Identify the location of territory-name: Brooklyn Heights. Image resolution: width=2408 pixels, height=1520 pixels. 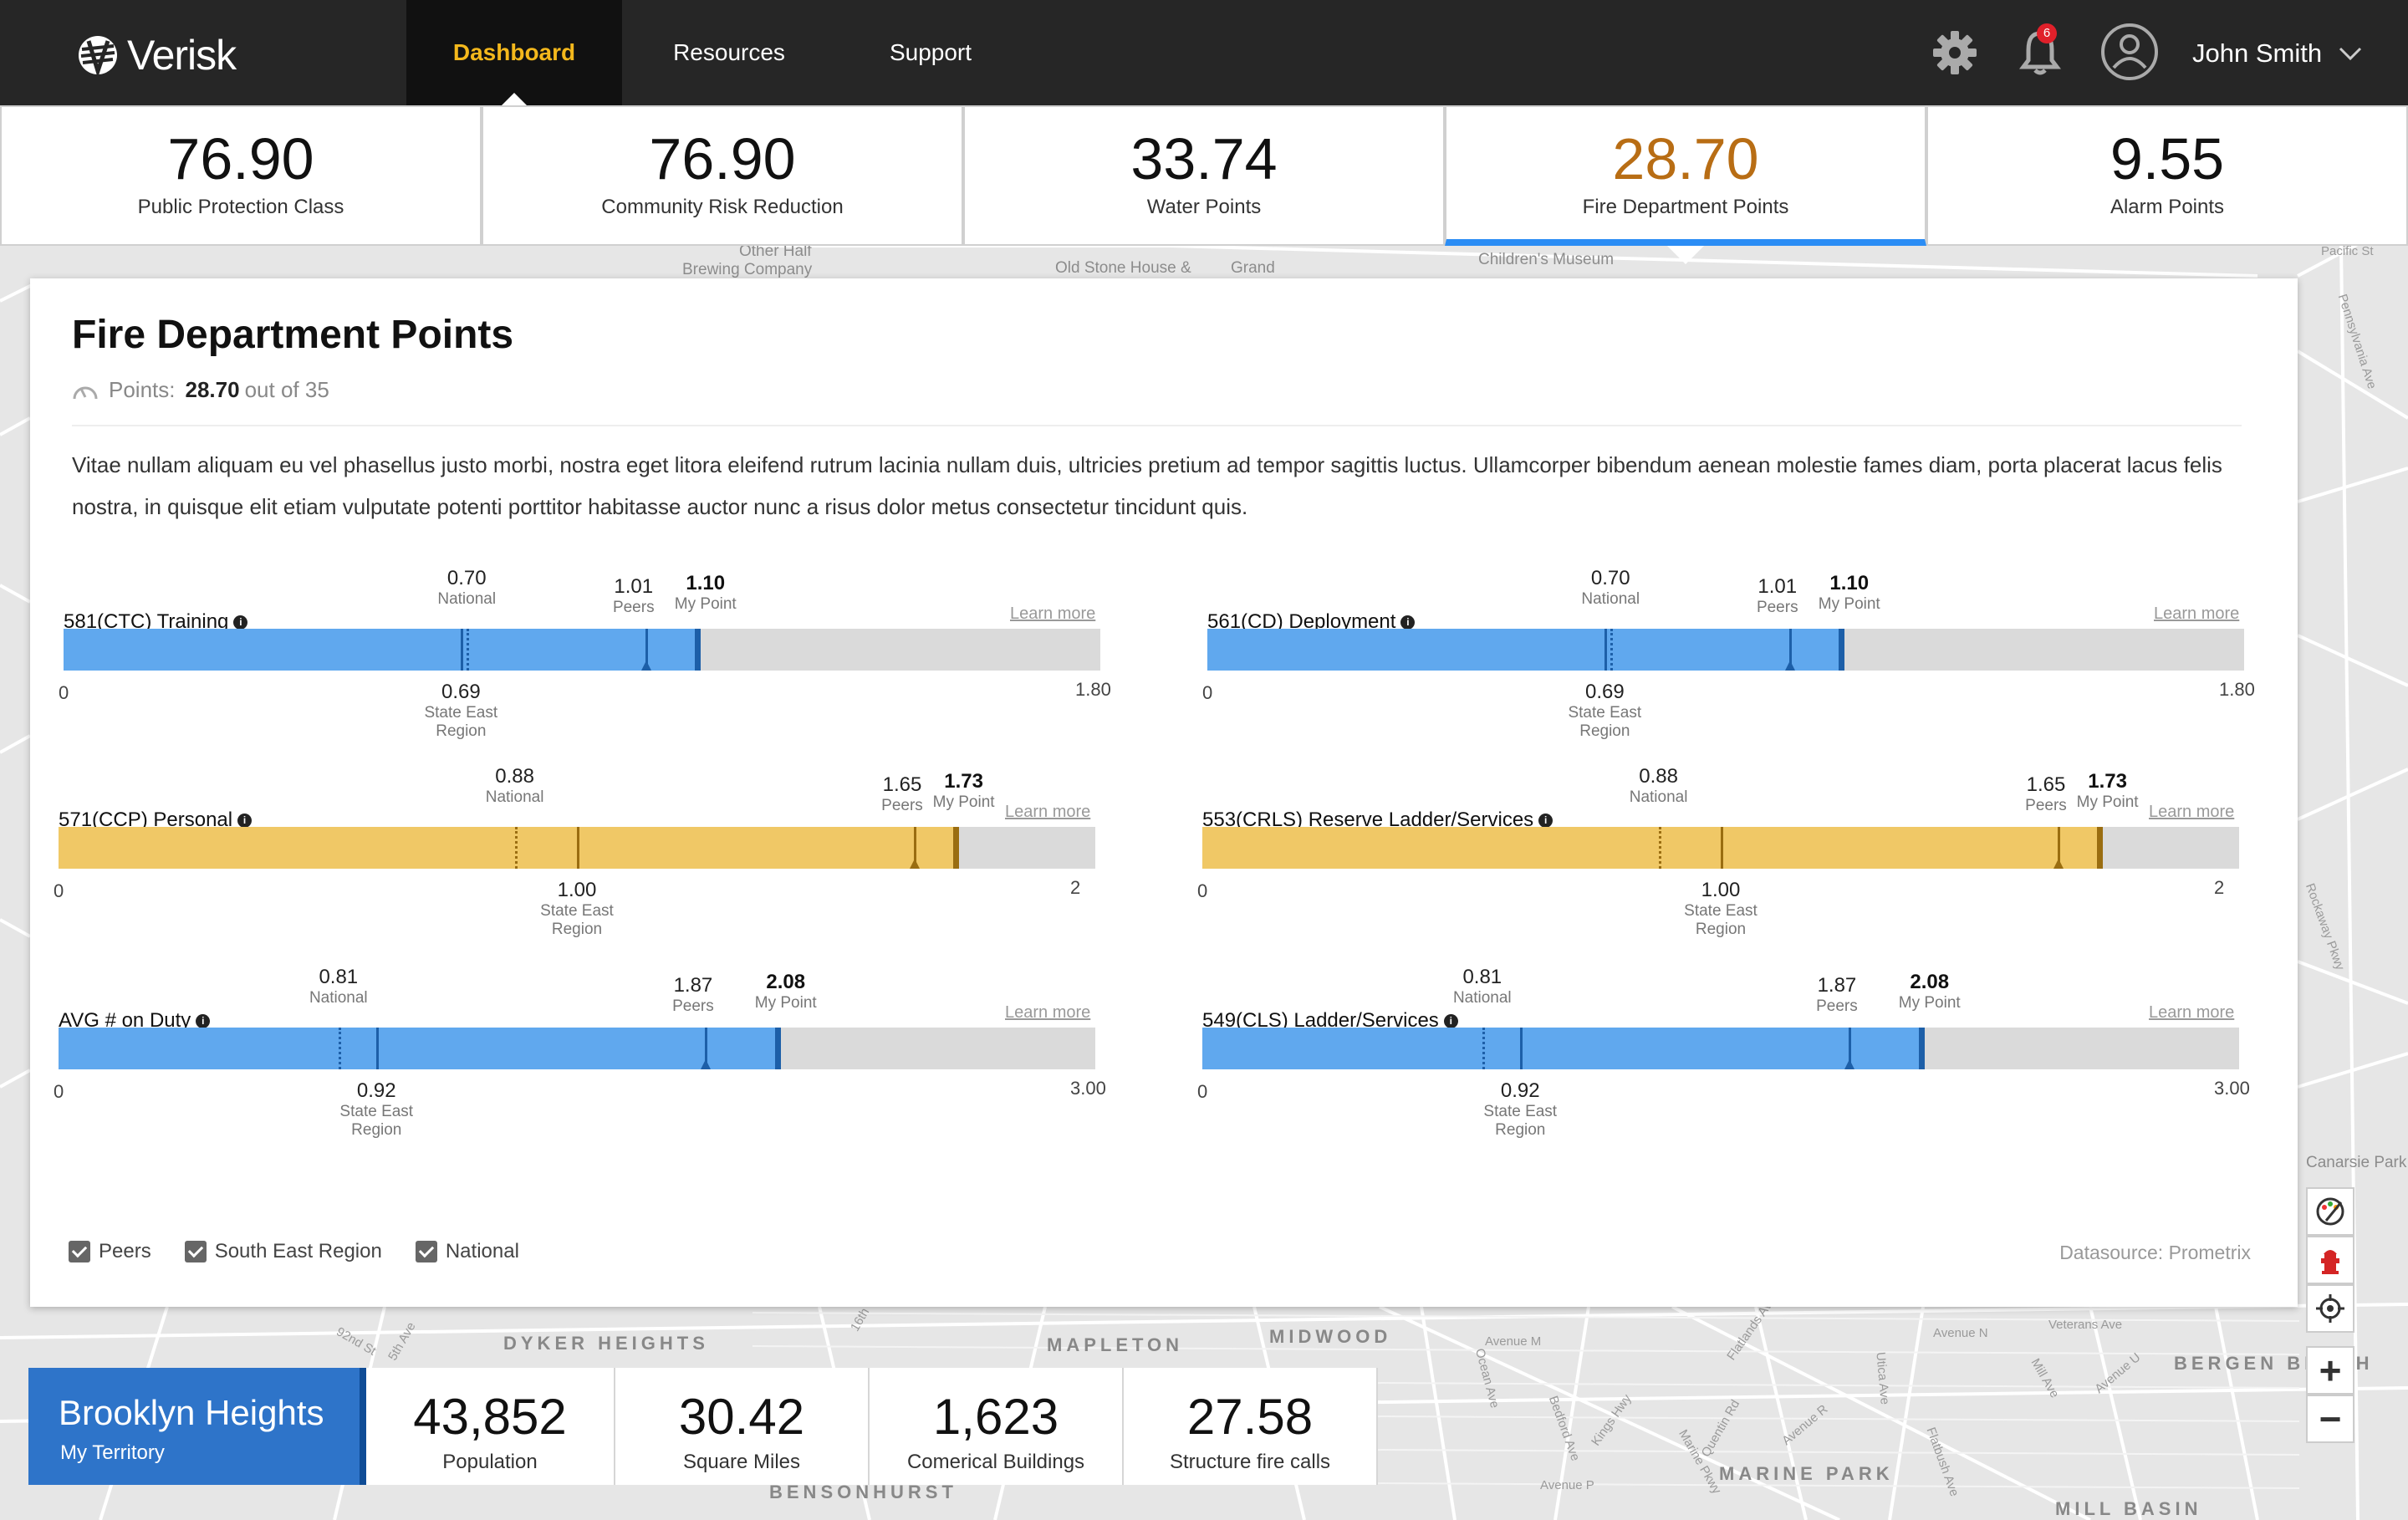
(192, 1413).